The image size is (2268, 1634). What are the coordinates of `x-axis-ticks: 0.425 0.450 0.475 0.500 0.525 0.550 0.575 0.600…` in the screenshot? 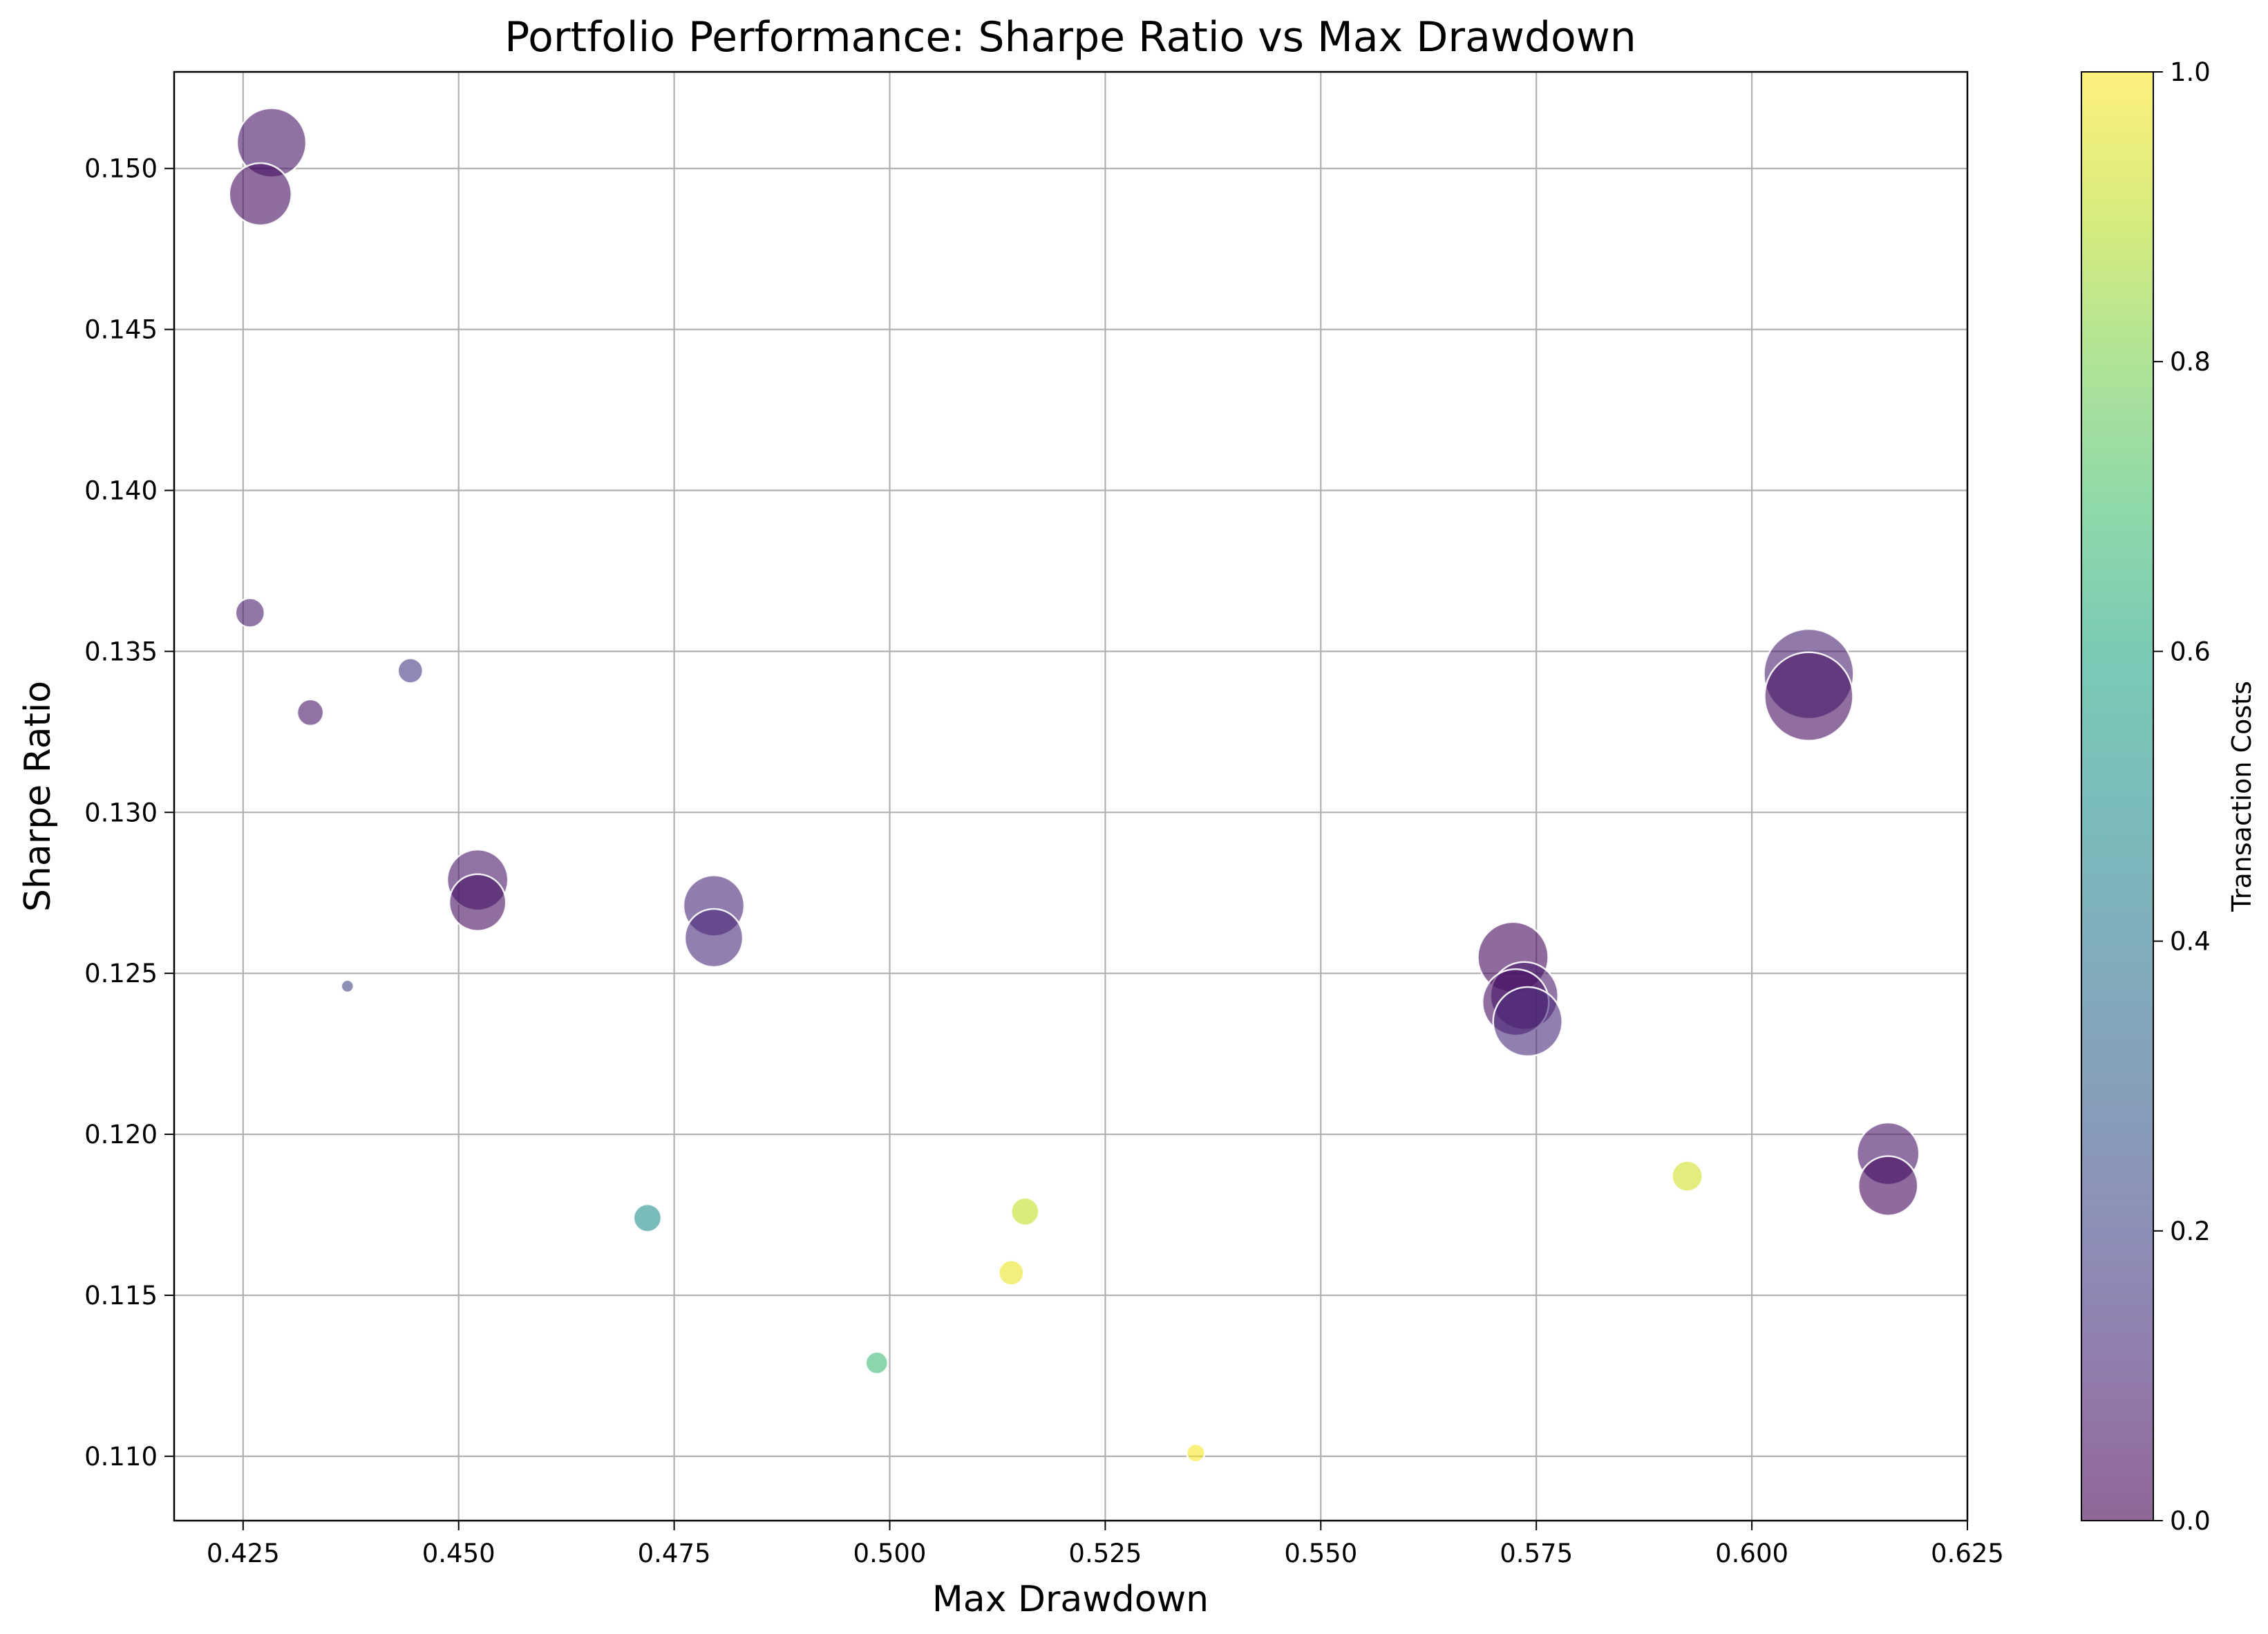 It's located at (1105, 1544).